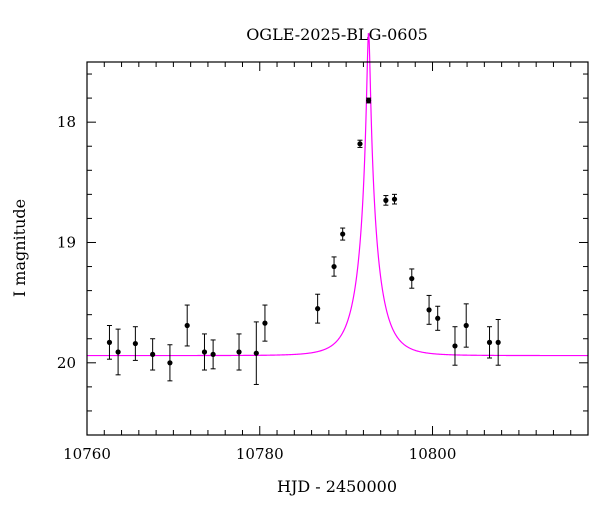 This screenshot has height=512, width=600. What do you see at coordinates (337, 486) in the screenshot?
I see `x-axis-label: HJD - 2450000` at bounding box center [337, 486].